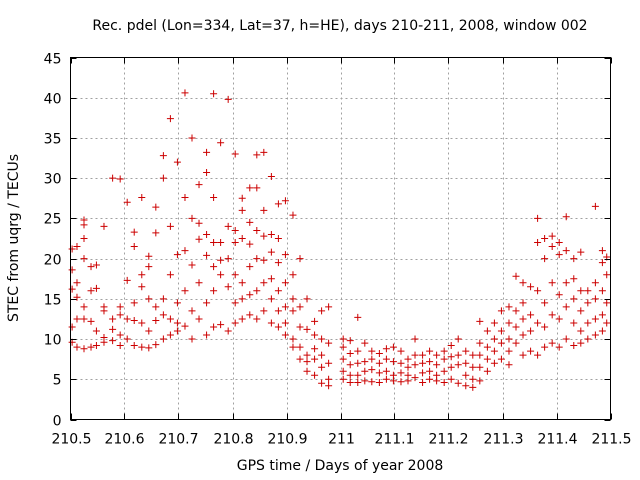 This screenshot has height=480, width=640. I want to click on y-tick-label: 40, so click(53, 100).